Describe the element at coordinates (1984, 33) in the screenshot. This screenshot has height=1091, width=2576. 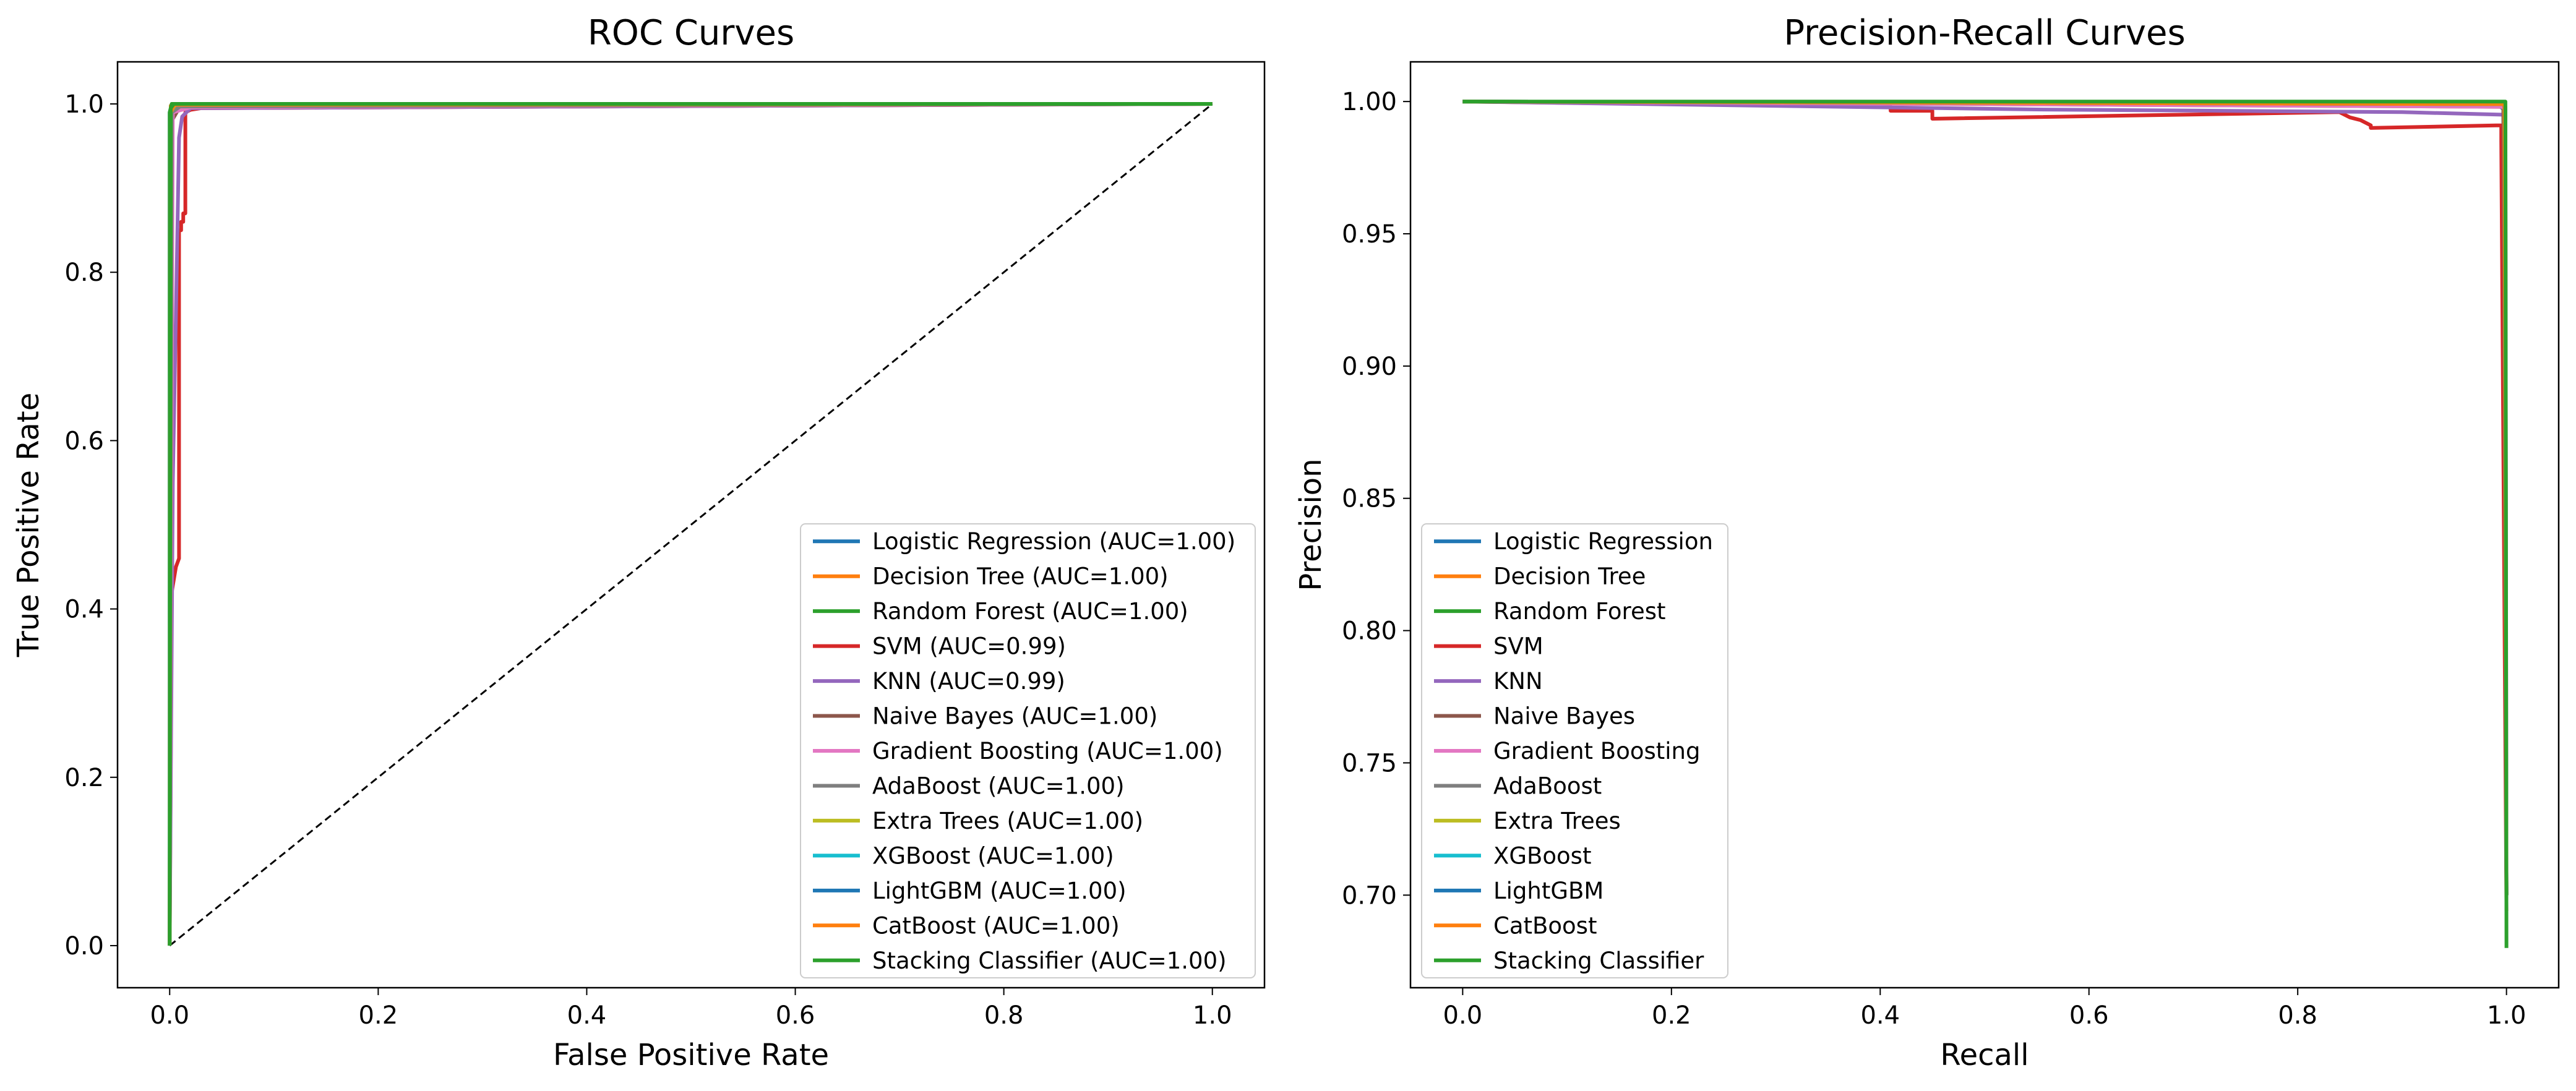
I see `chart-title: Precision-Recall Curves` at that location.